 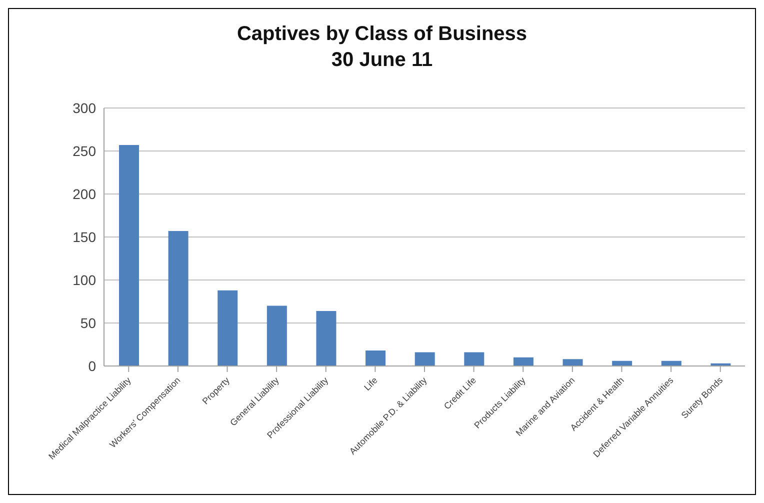 What do you see at coordinates (84, 194) in the screenshot?
I see `y-tick-label: 200` at bounding box center [84, 194].